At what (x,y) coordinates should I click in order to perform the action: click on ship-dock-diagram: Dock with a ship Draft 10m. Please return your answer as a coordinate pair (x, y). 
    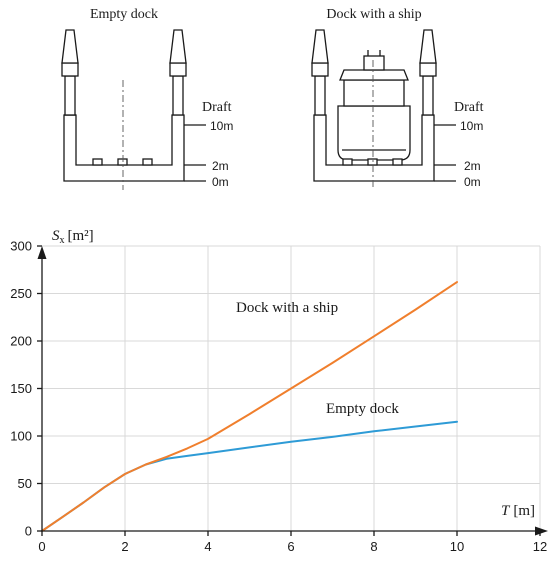
    Looking at the image, I should click on (397, 98).